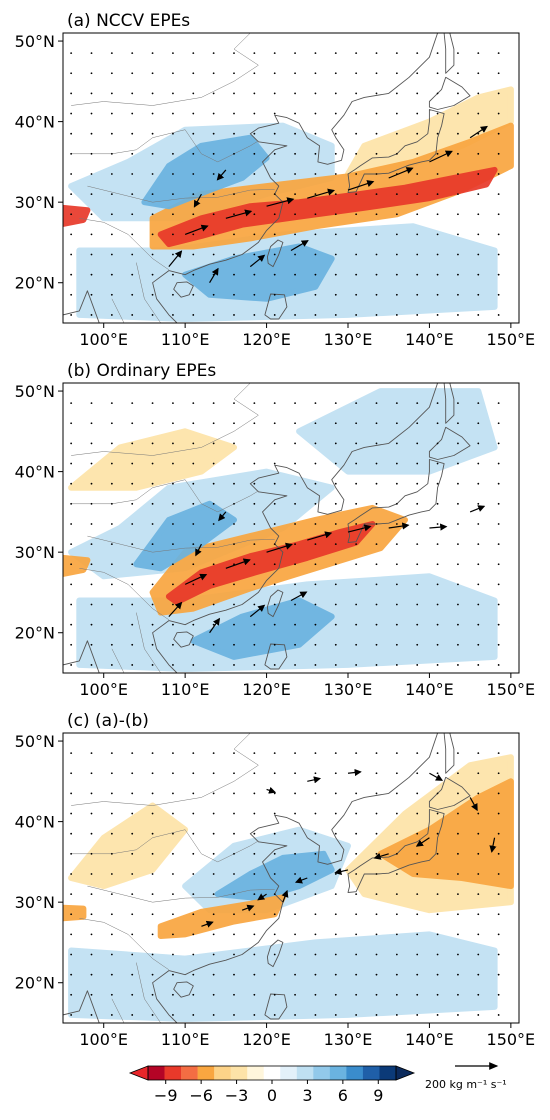 The image size is (550, 1120). Describe the element at coordinates (173, 1073) in the screenshot. I see `colorbar-segment` at that location.